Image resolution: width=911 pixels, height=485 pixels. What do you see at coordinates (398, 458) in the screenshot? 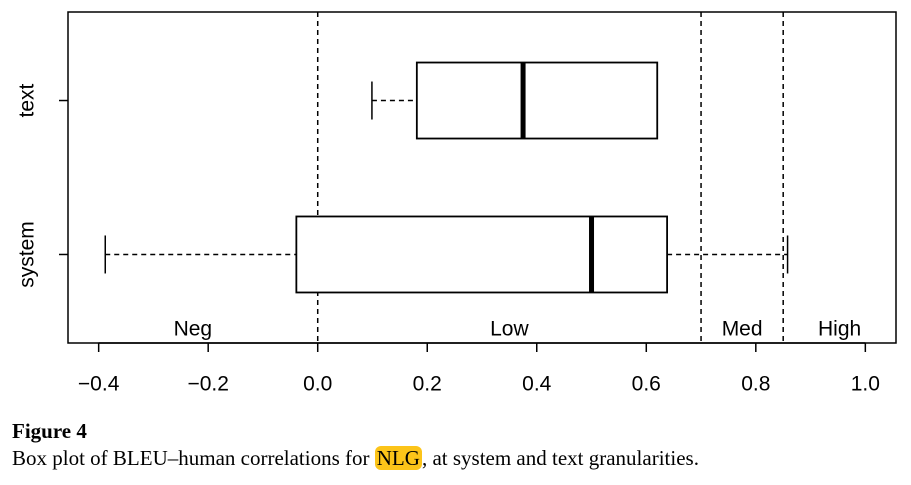
I see `caption-highlight: NLG` at bounding box center [398, 458].